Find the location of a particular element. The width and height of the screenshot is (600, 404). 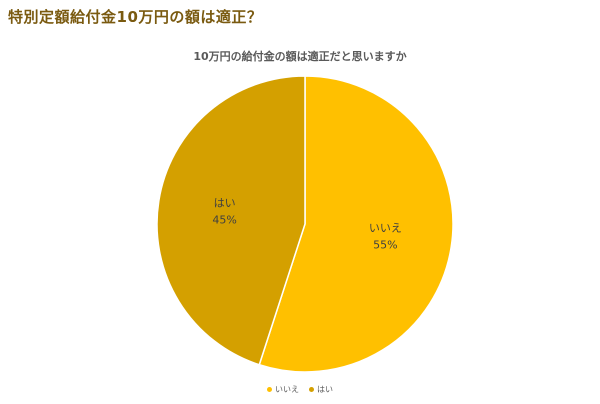

slice-label-0: いいえ is located at coordinates (385, 228).